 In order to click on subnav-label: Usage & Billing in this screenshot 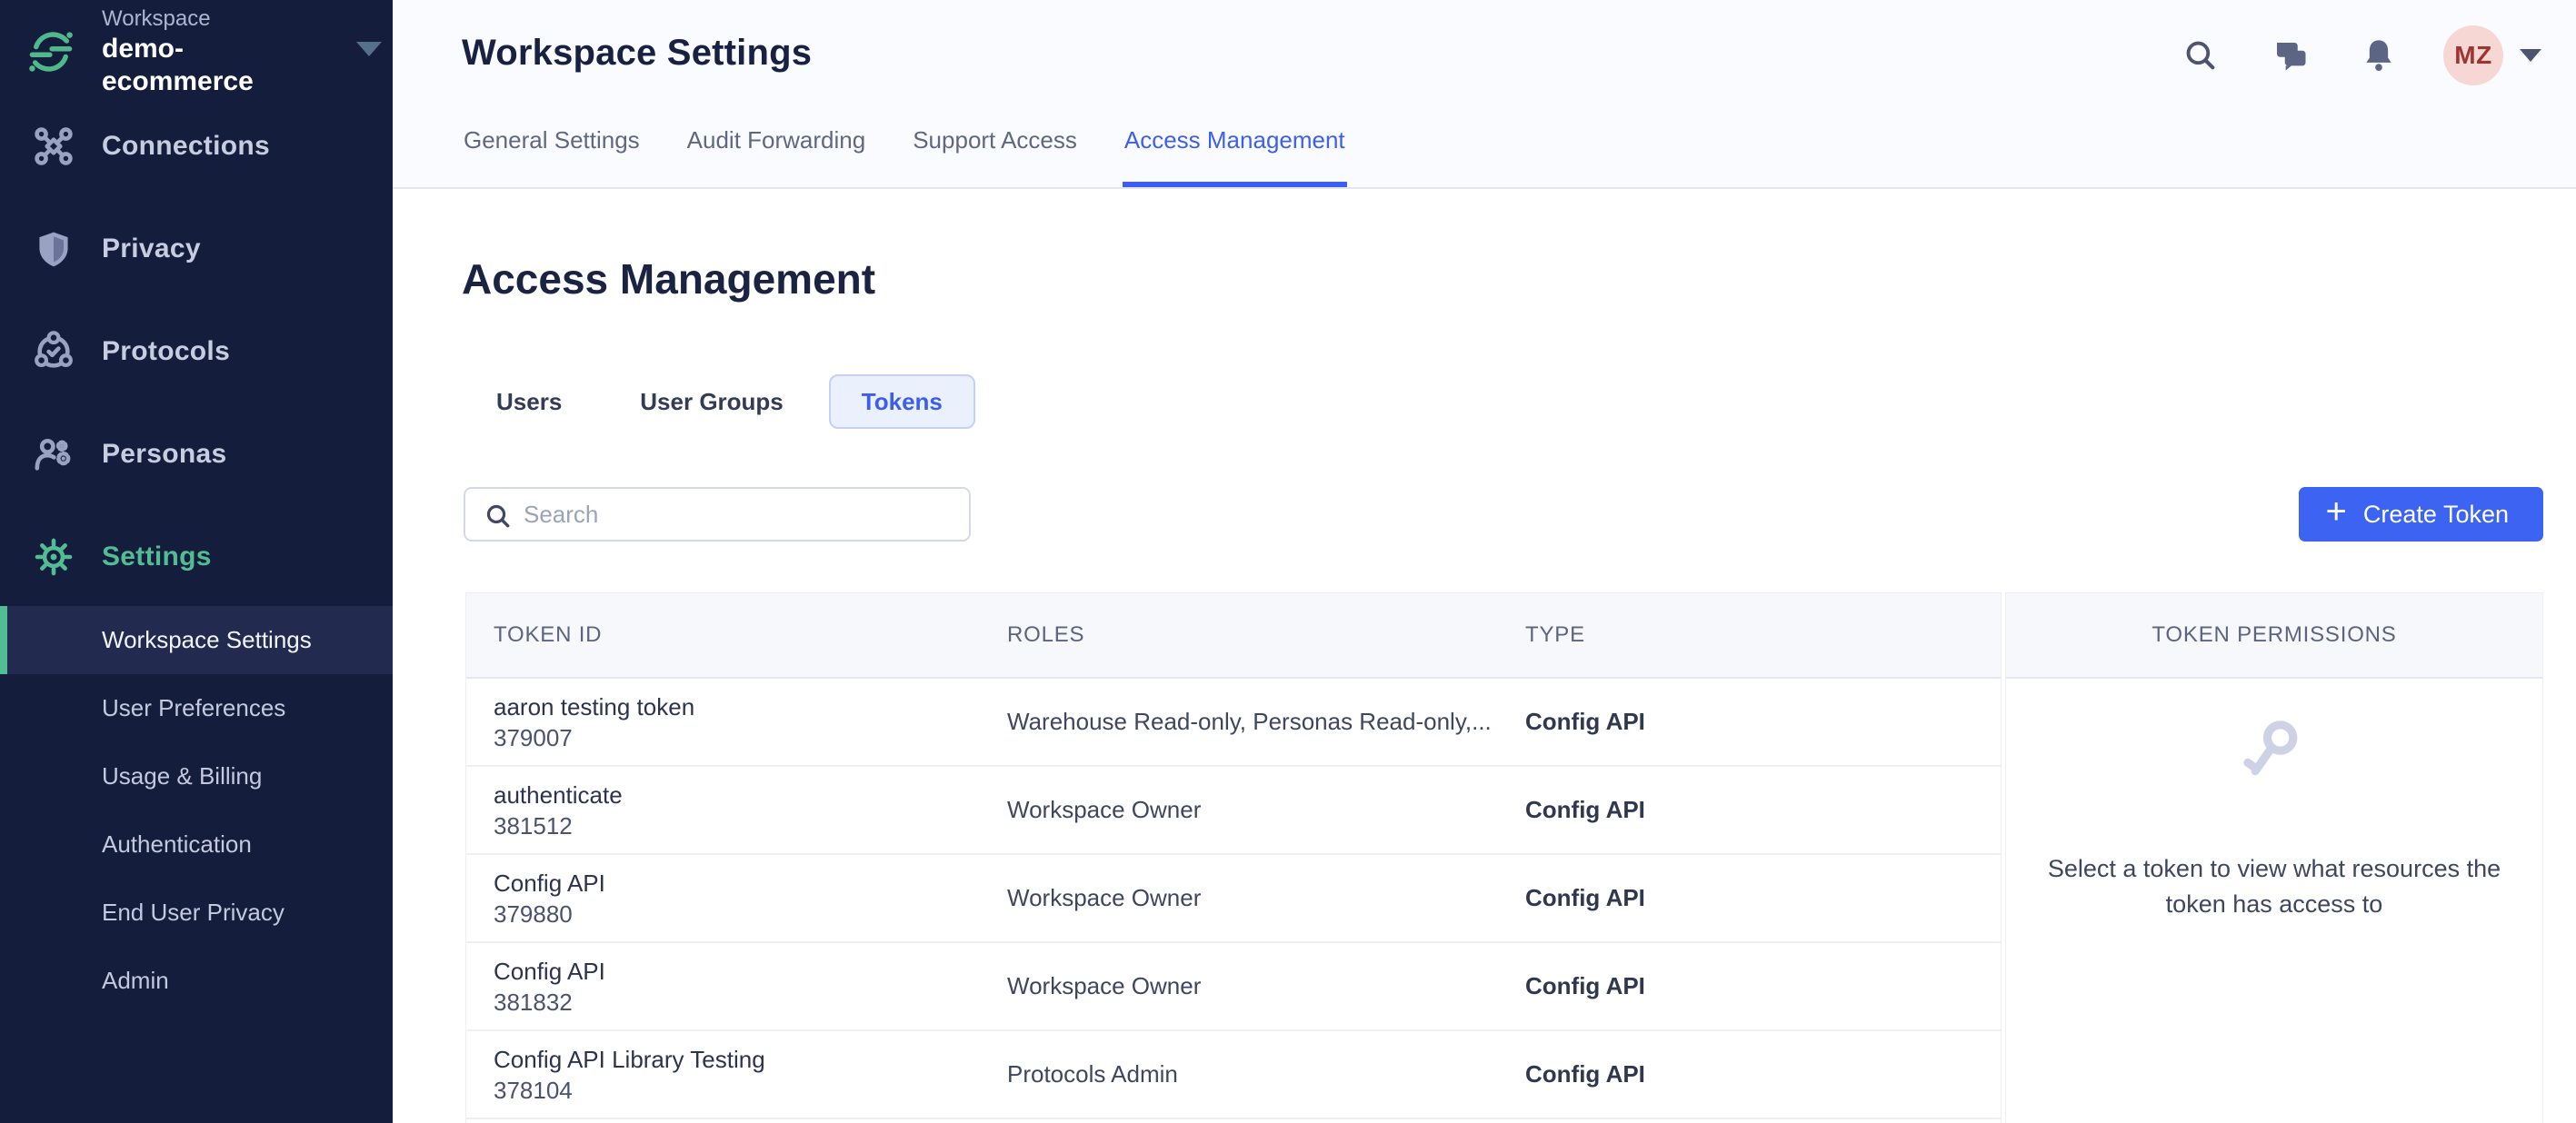, I will do `click(182, 776)`.